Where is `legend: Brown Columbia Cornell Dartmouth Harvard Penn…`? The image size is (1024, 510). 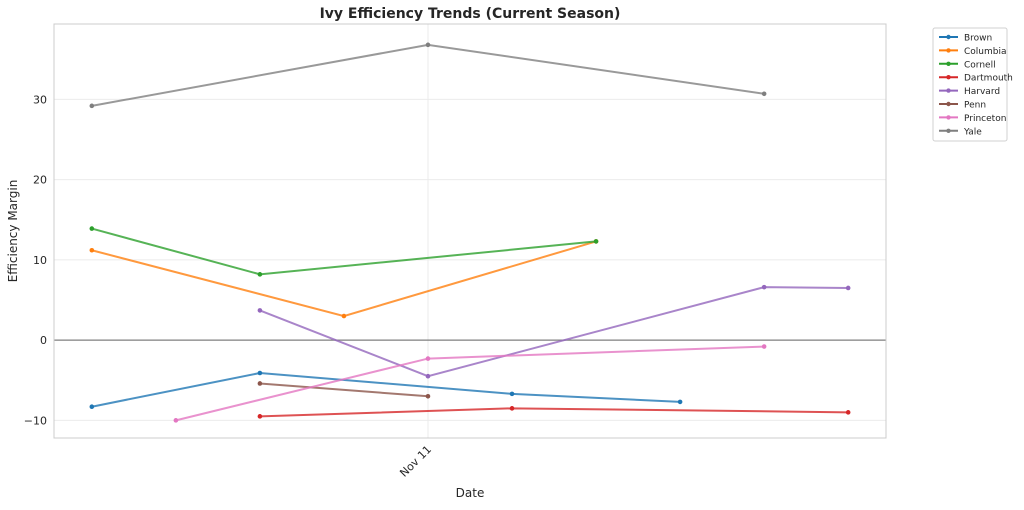 legend: Brown Columbia Cornell Dartmouth Harvard Penn… is located at coordinates (972, 84).